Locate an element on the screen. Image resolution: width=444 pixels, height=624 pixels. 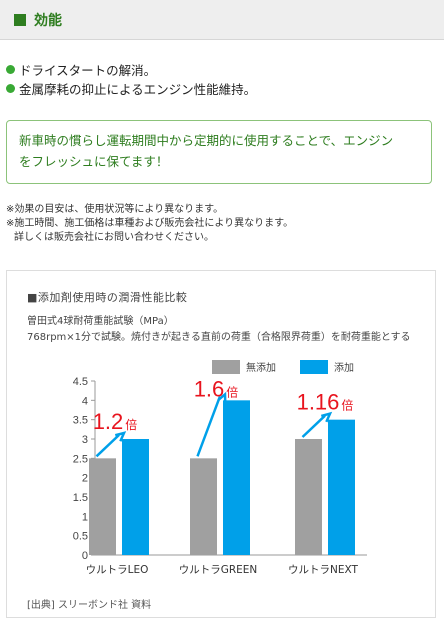
feature-list: ドライスタートの解消。 金属摩耗の抑止によるエンジン性能維持。 is located at coordinates (131, 79).